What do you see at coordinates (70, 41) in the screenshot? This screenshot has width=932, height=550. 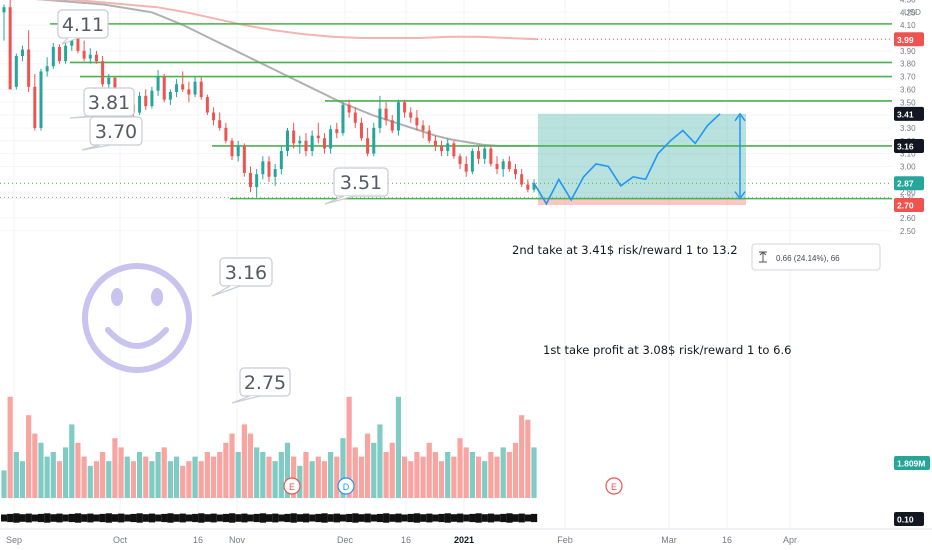 I see `level-callout-tail` at bounding box center [70, 41].